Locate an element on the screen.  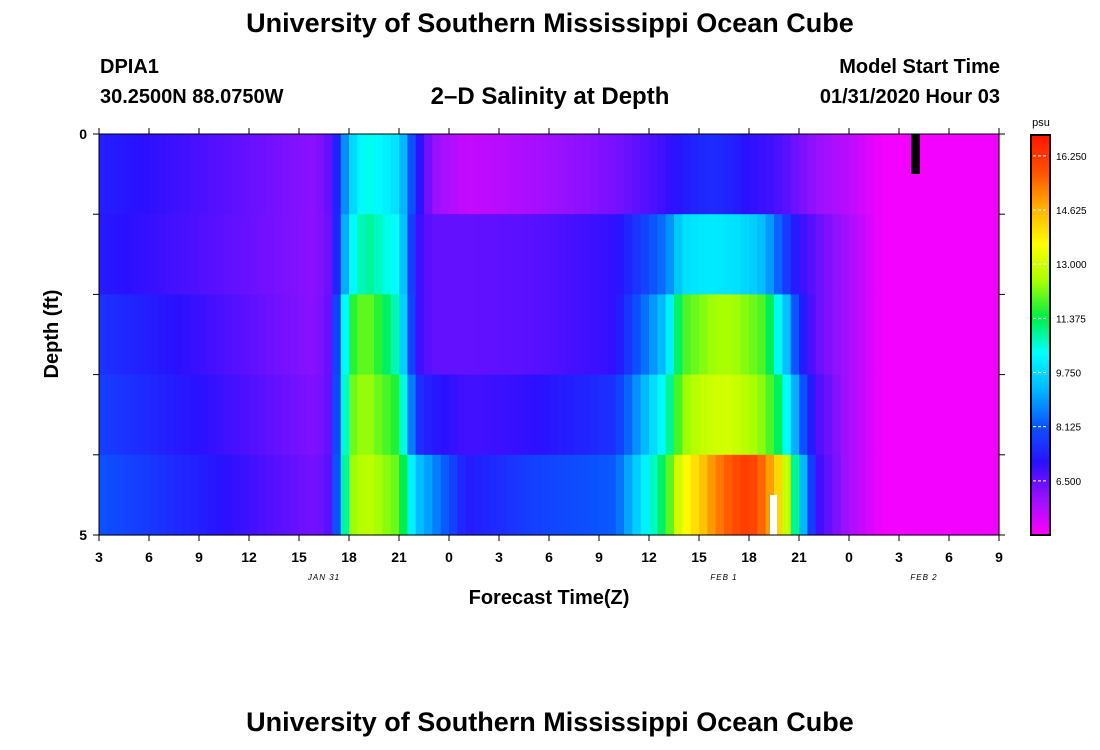
y-tick-label: 5 is located at coordinates (83, 535).